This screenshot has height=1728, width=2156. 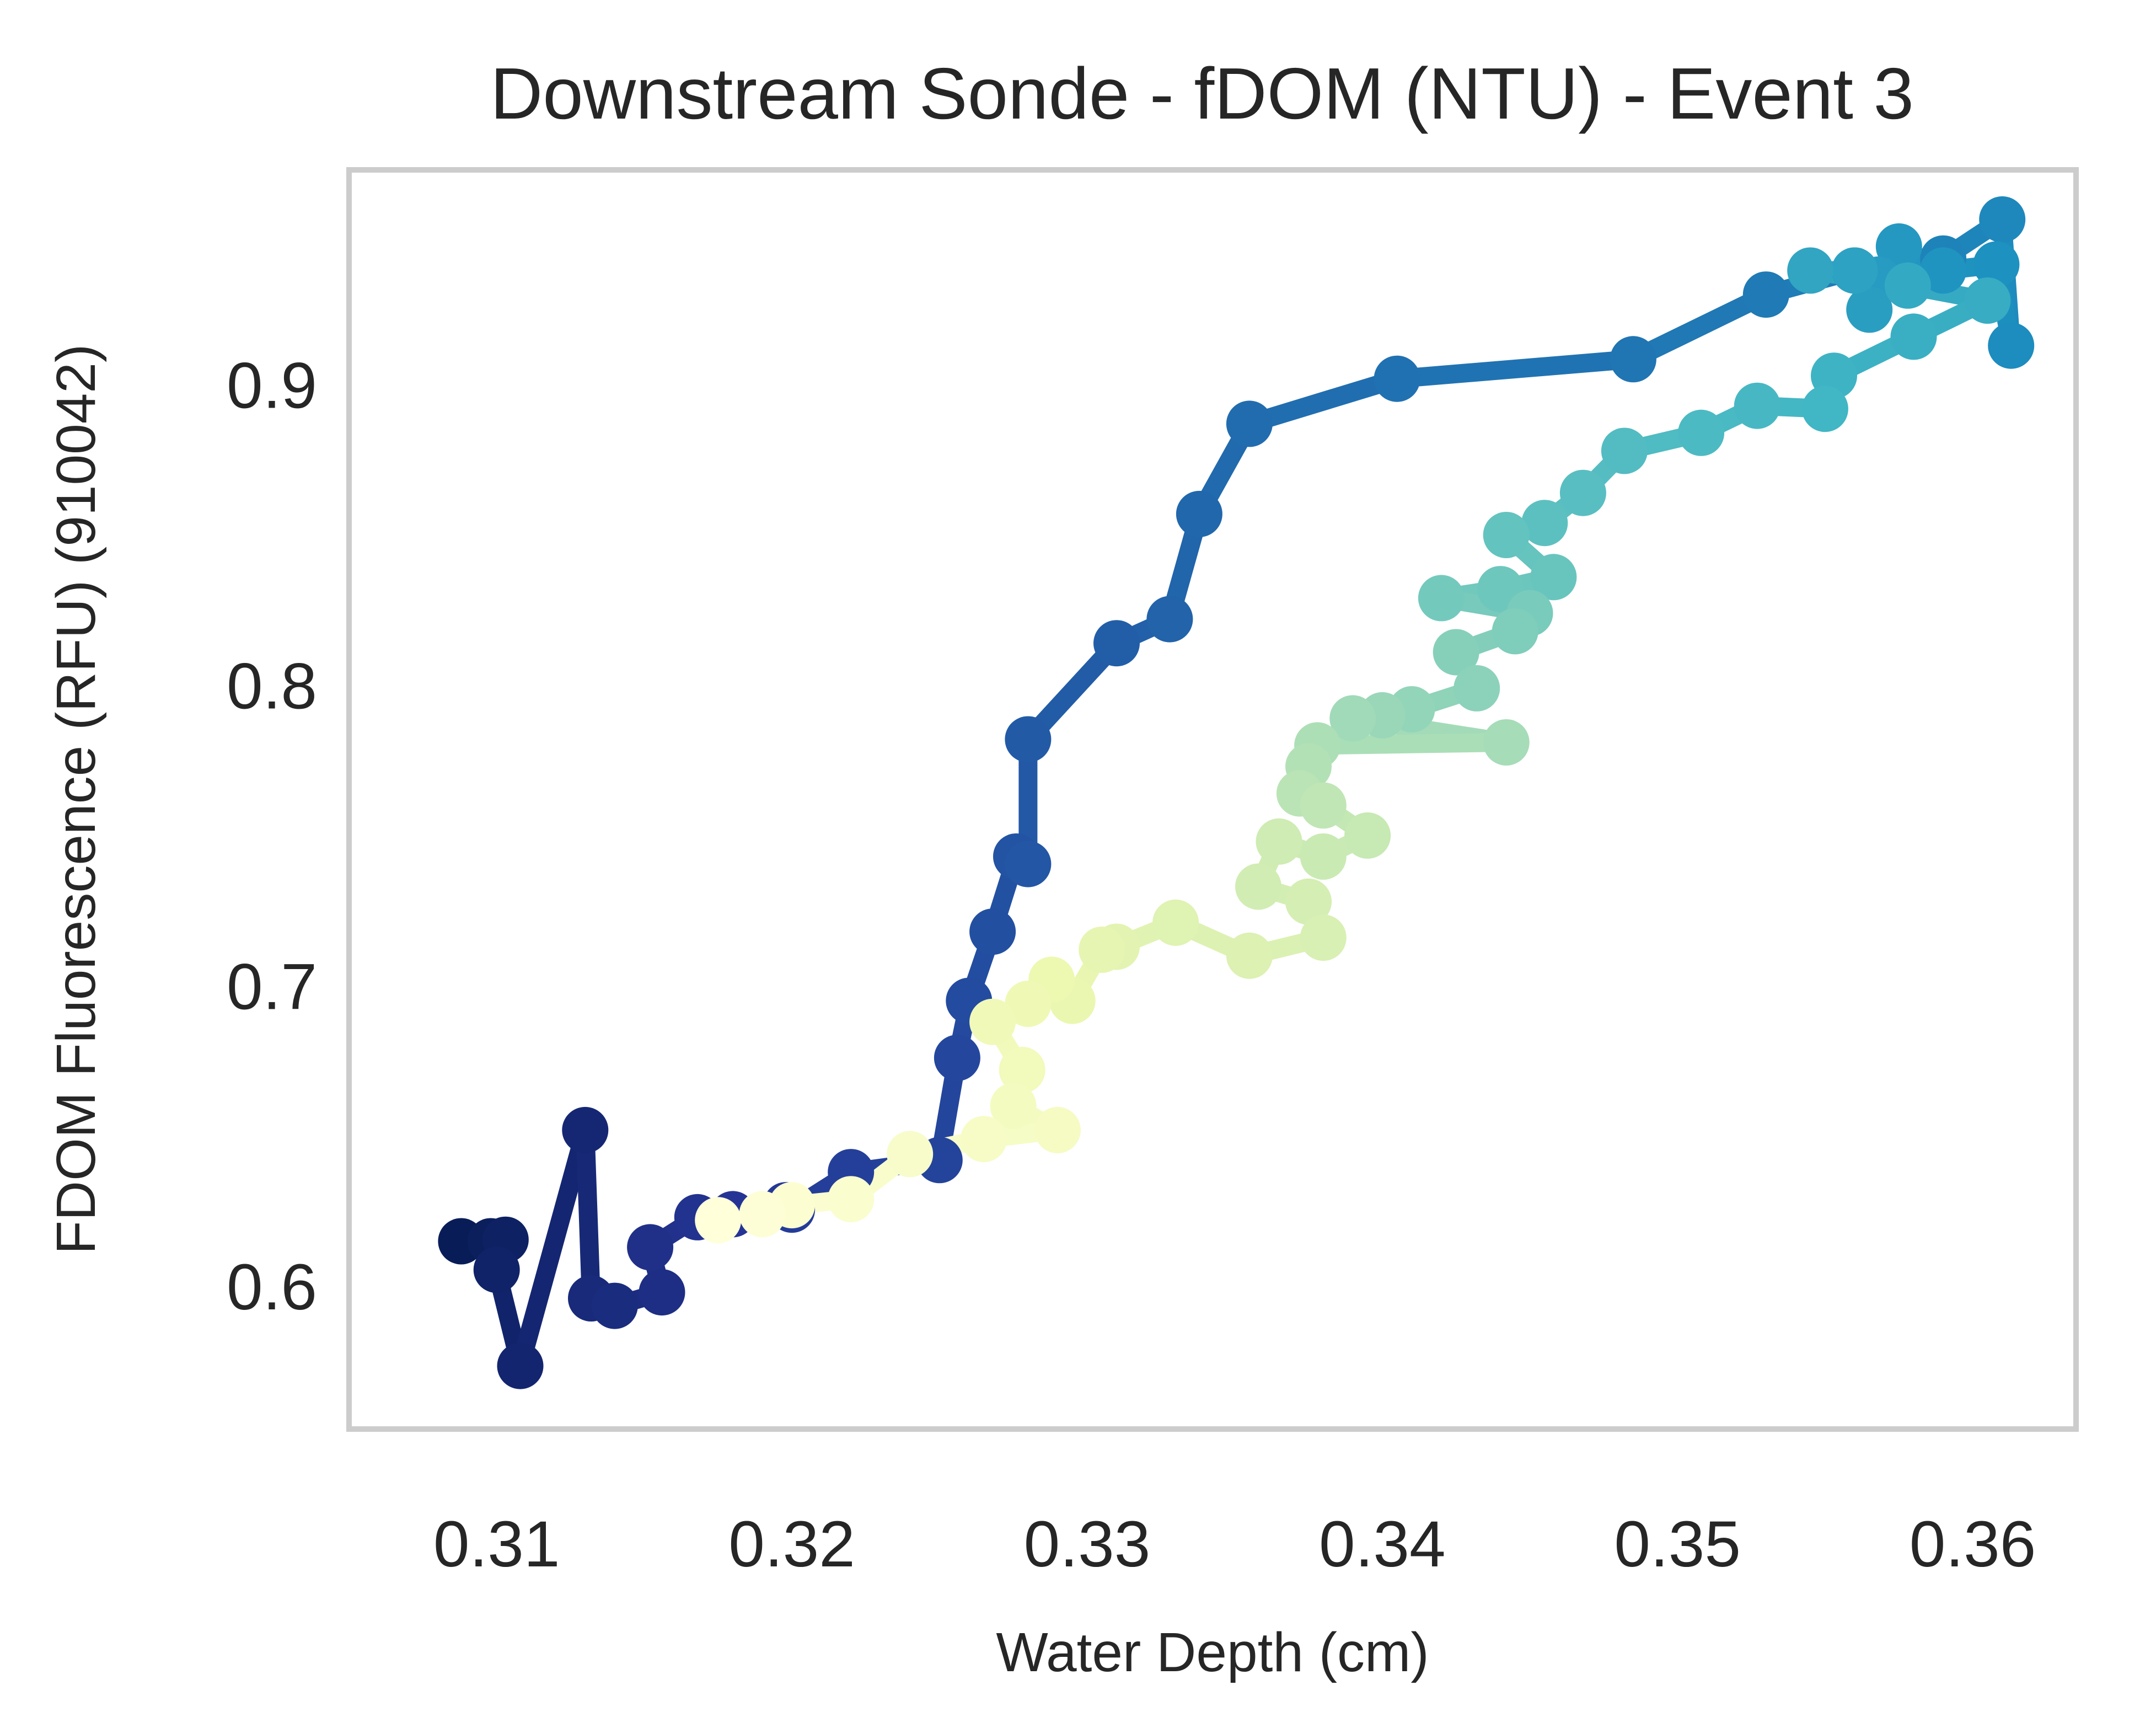 What do you see at coordinates (1202, 94) in the screenshot?
I see `chart-title: Downstream Sonde - fDOM (NTU) - Event 3` at bounding box center [1202, 94].